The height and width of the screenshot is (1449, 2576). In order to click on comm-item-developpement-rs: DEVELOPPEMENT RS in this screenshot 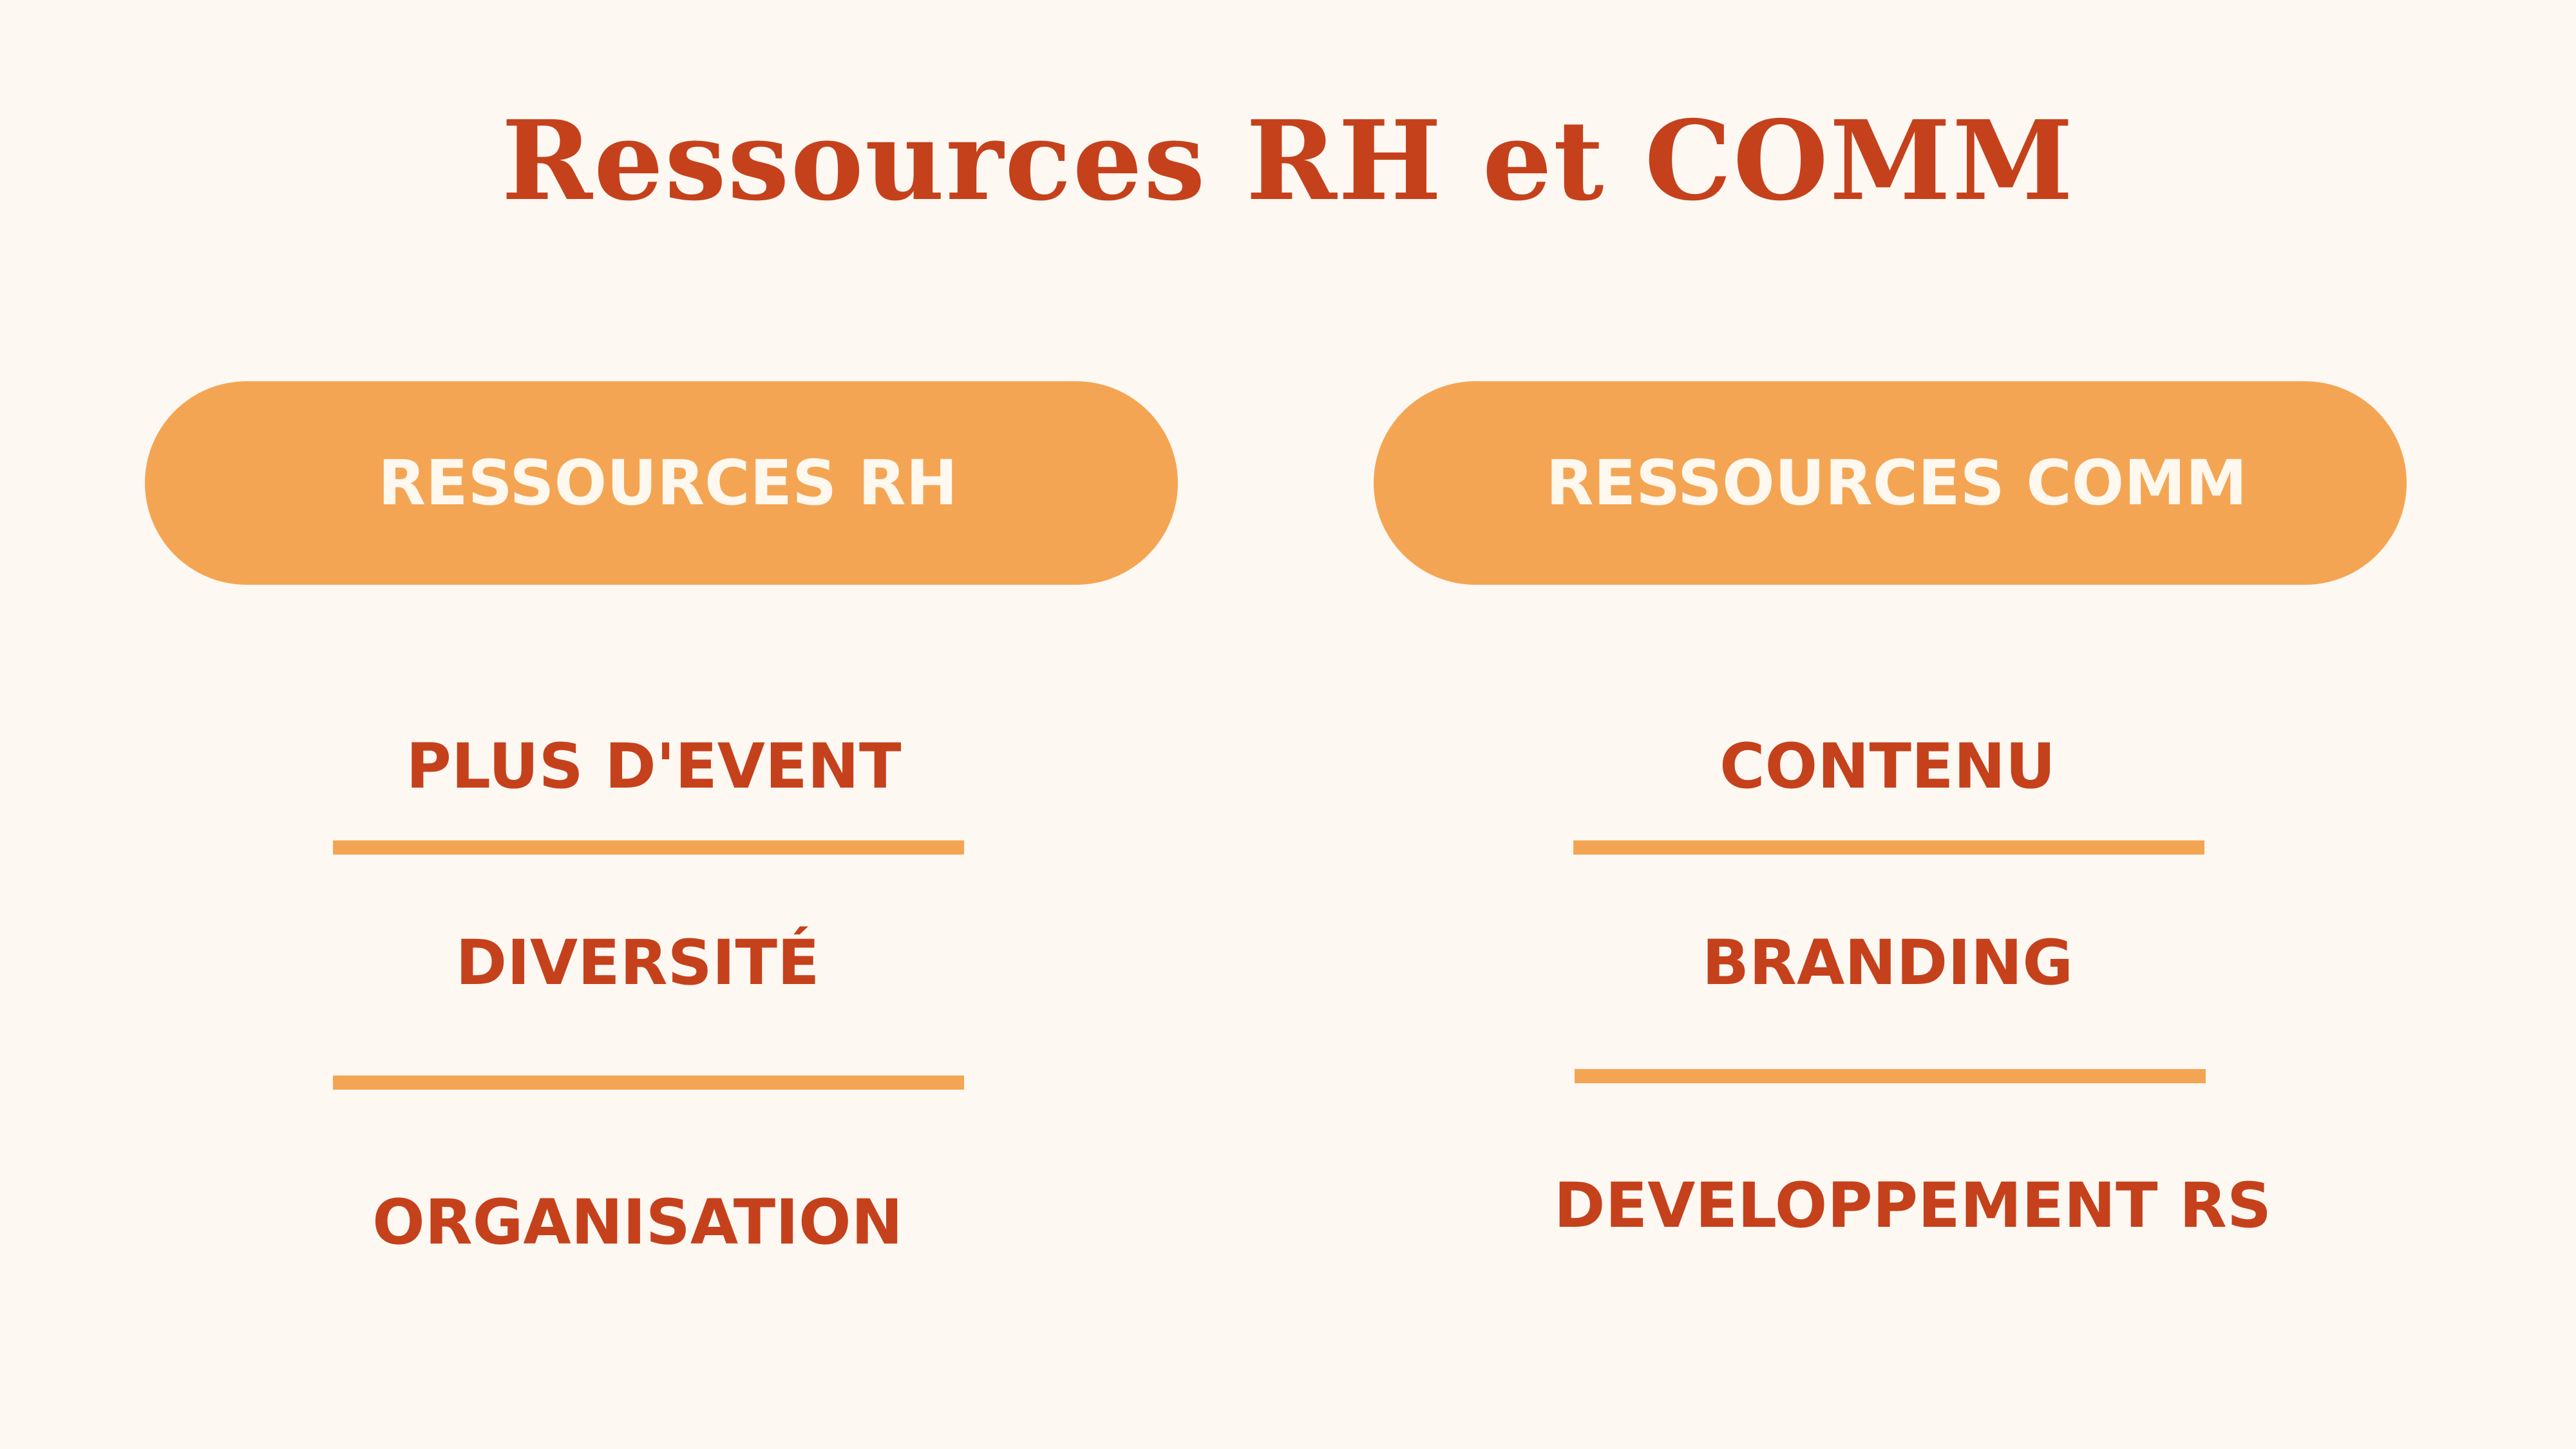, I will do `click(1913, 1206)`.